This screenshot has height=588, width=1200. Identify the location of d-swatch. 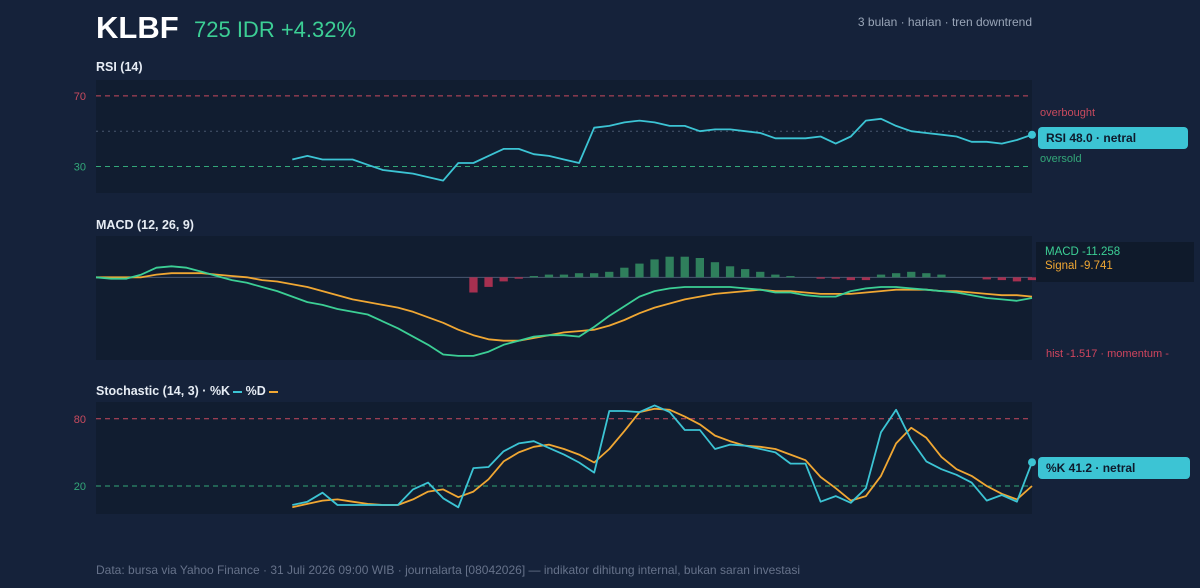
(273, 391).